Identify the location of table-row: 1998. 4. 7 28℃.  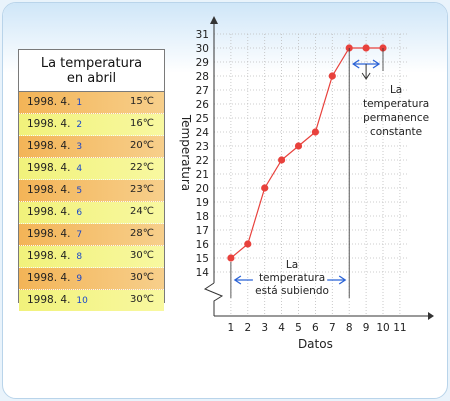
(91, 235).